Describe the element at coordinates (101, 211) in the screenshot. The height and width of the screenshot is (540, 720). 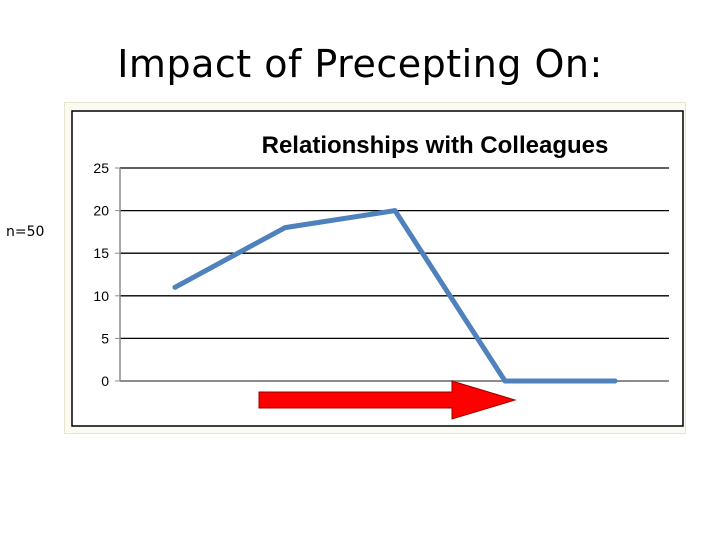
I see `y-tick-label: 20` at that location.